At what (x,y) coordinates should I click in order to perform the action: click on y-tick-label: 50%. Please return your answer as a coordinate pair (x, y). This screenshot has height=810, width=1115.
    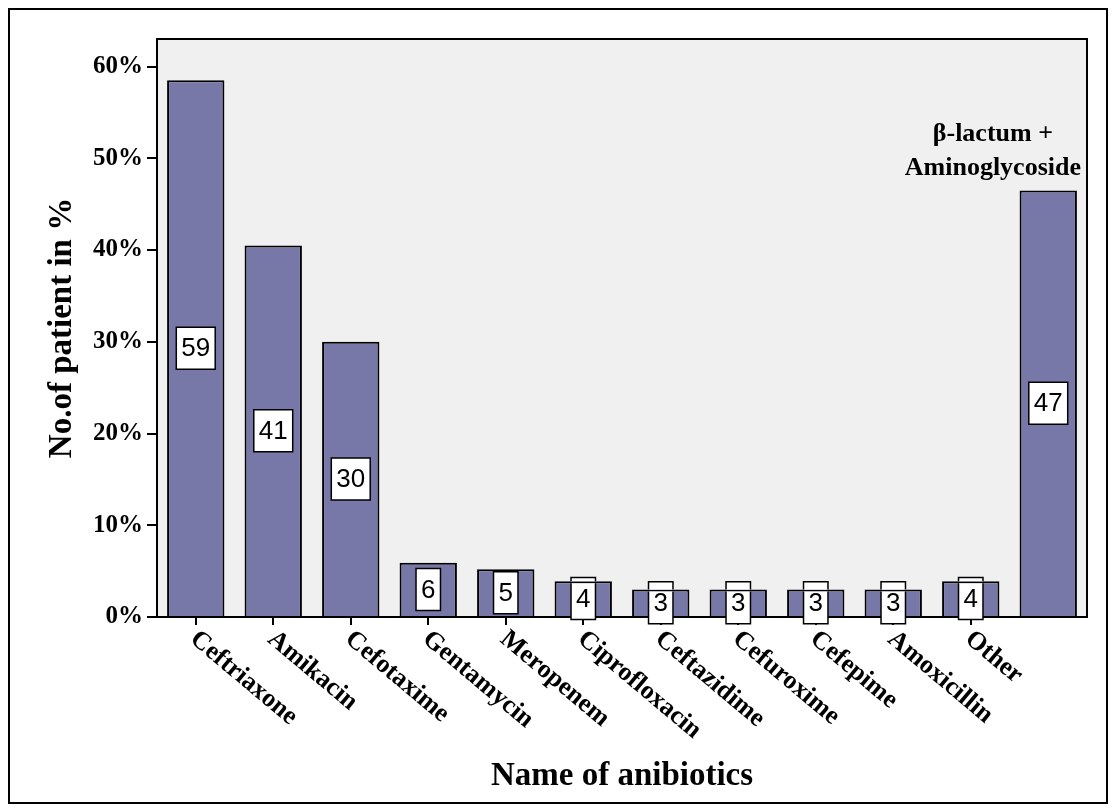
    Looking at the image, I should click on (118, 156).